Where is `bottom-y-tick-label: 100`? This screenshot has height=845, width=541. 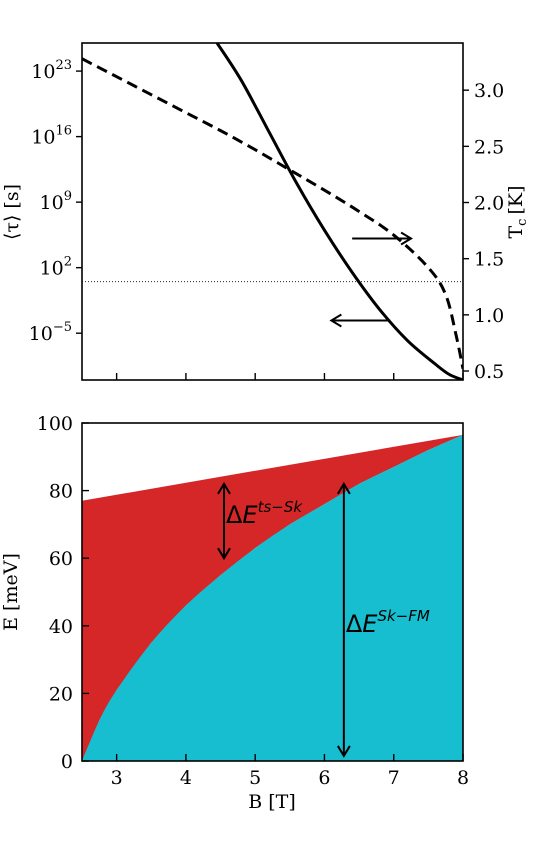
bottom-y-tick-label: 100 is located at coordinates (55, 424).